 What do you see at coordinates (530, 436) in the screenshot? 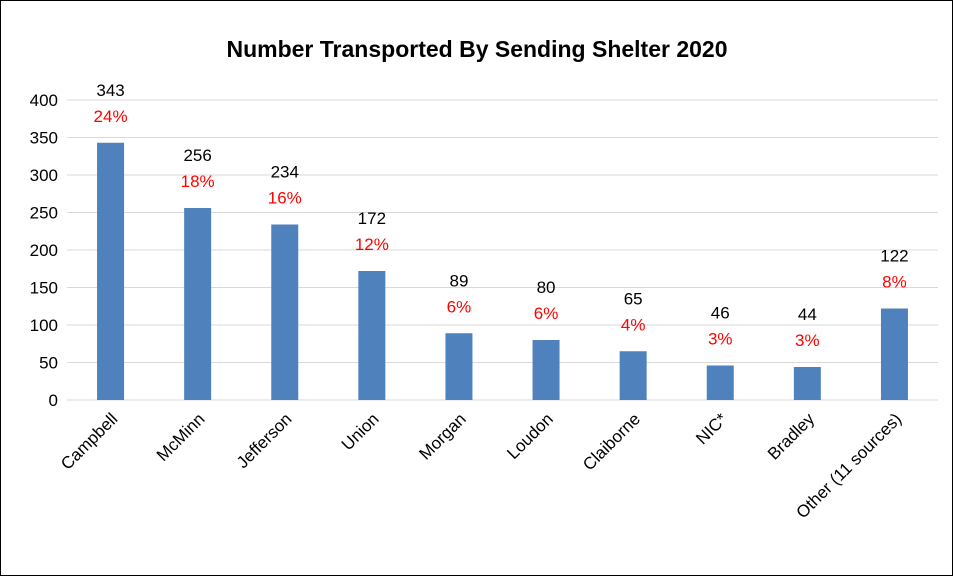
I see `category-label: Loudon` at bounding box center [530, 436].